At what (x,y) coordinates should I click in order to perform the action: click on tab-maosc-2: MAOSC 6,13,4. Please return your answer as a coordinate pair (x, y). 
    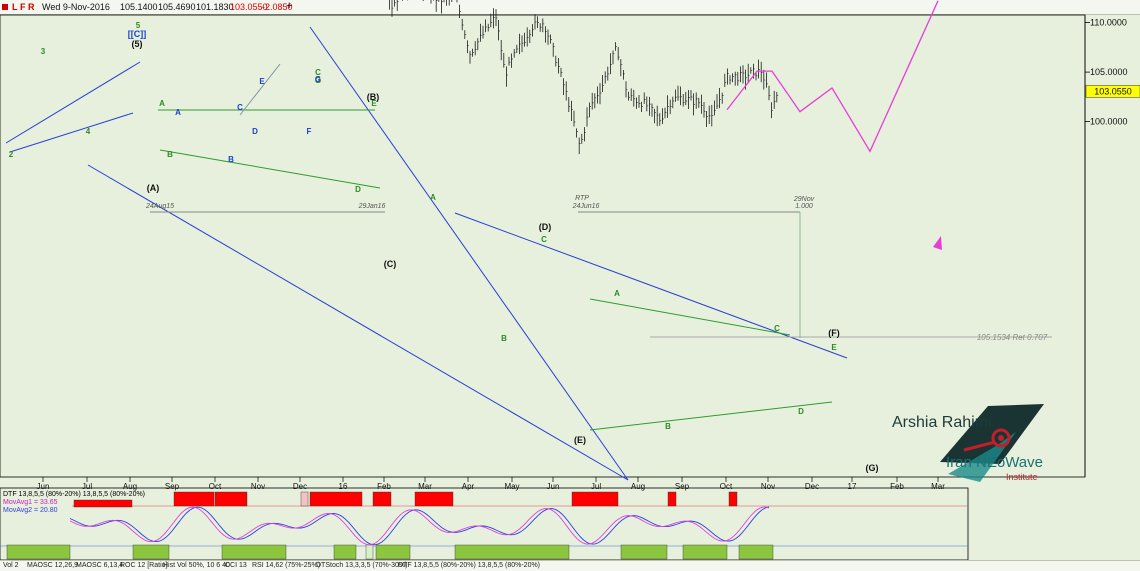
    Looking at the image, I should click on (100, 565).